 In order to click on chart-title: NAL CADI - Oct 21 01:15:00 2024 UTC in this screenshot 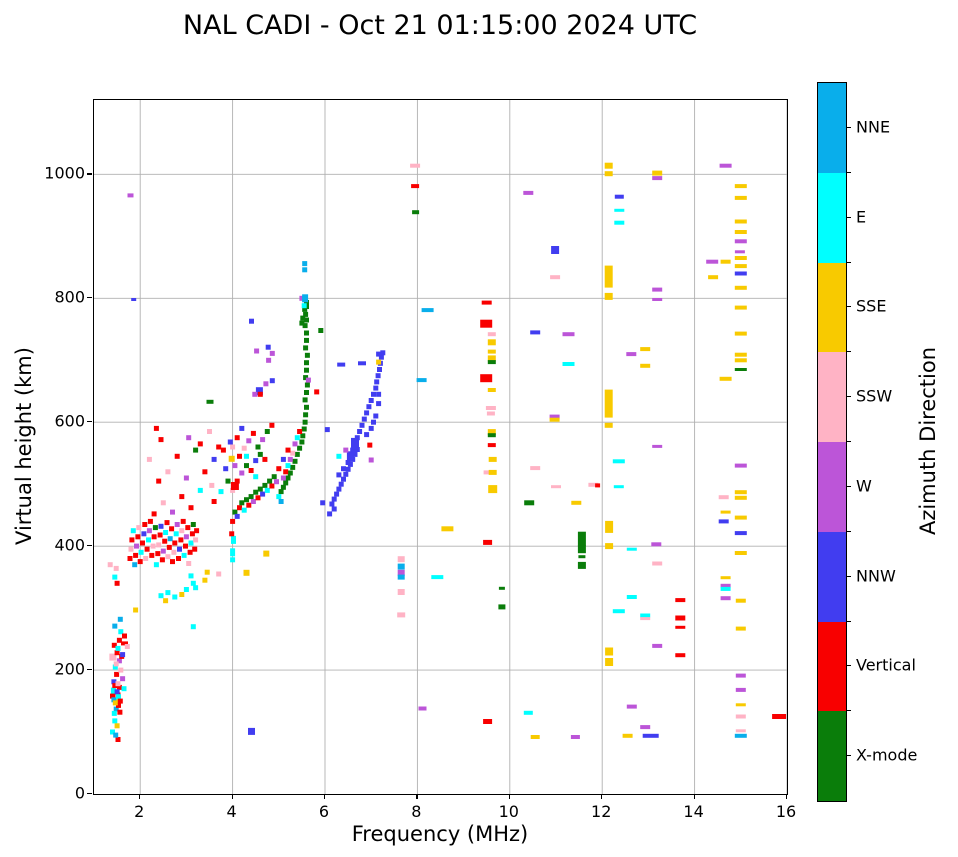, I will do `click(440, 25)`.